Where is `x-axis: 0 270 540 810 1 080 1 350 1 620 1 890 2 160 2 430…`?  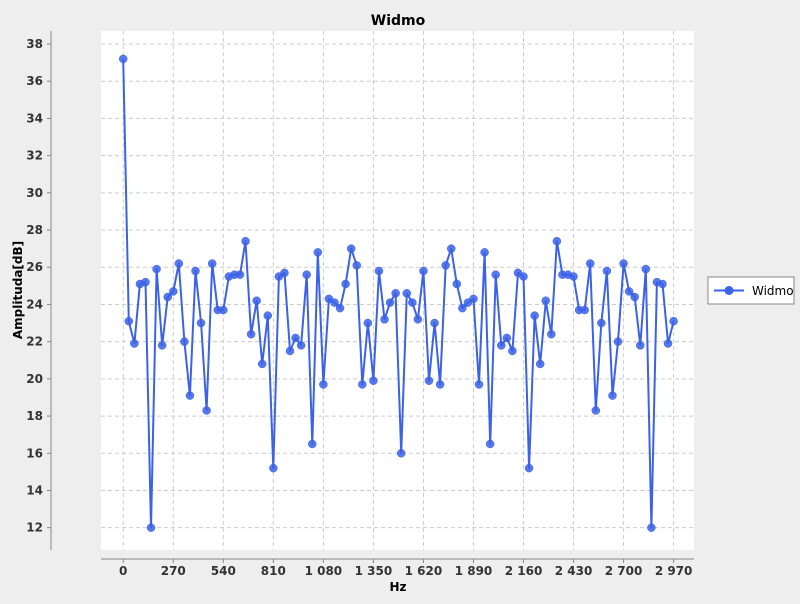 x-axis: 0 270 540 810 1 080 1 350 1 620 1 890 2 160 2 430… is located at coordinates (405, 568).